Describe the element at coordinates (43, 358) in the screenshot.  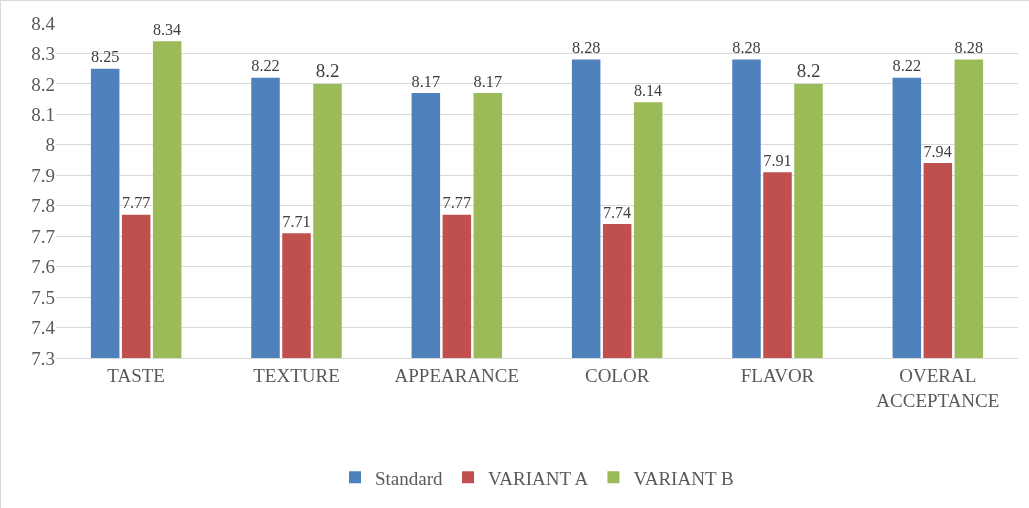
I see `y-tick-label: 7.3` at that location.